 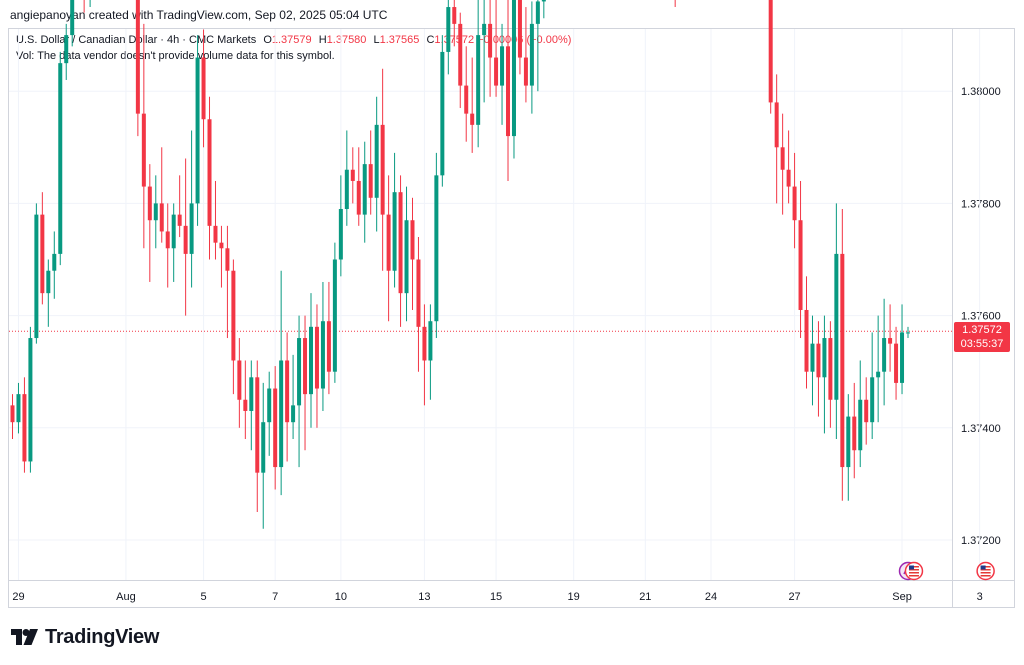 I want to click on x-axis-tick-label: 10, so click(x=341, y=597).